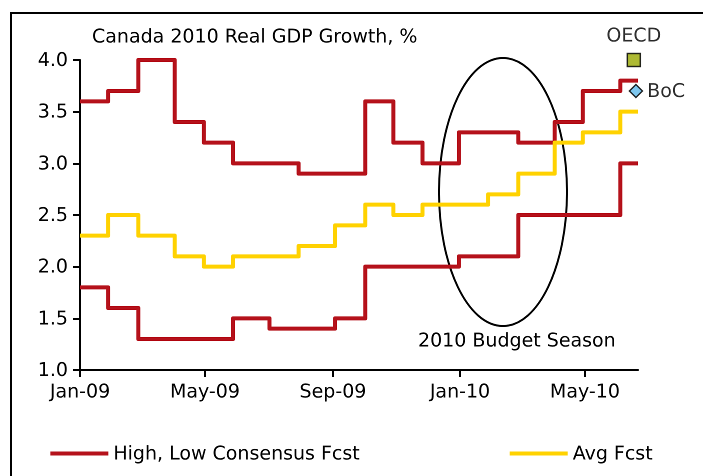  What do you see at coordinates (612, 453) in the screenshot?
I see `legend-label: Avg Fcst` at bounding box center [612, 453].